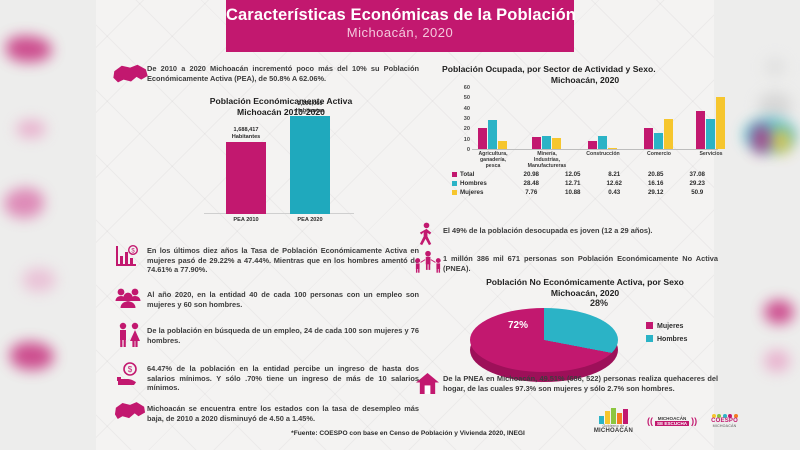 The width and height of the screenshot is (800, 450). I want to click on cell-value: 29.23, so click(697, 184).